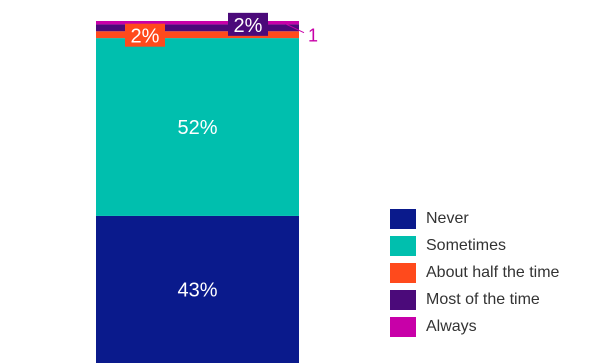 This screenshot has width=600, height=363. What do you see at coordinates (403, 245) in the screenshot?
I see `legend-swatch-sometimes` at bounding box center [403, 245].